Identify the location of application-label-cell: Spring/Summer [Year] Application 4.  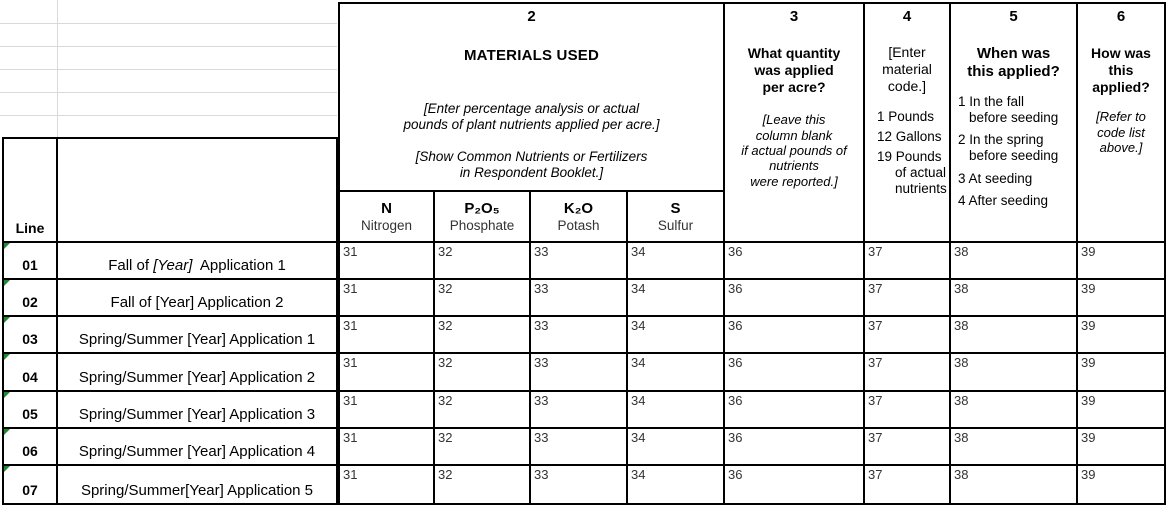
(197, 447).